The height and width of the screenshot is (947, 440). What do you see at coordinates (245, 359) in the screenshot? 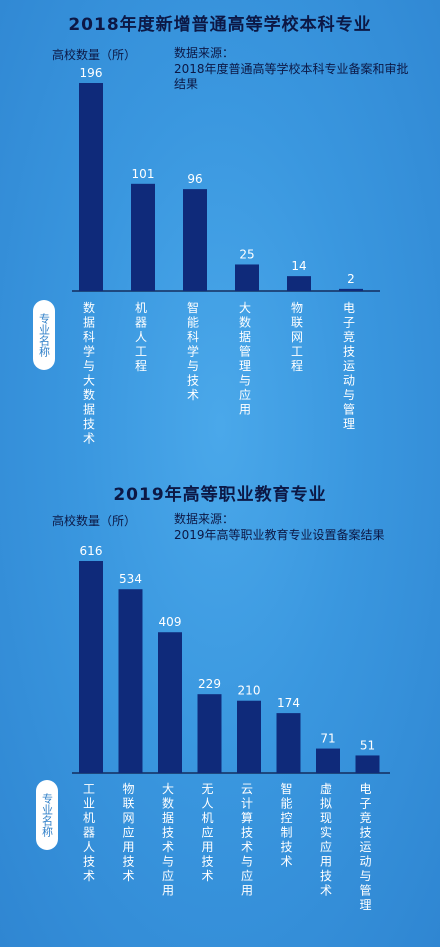
I see `chart1-category-label: 大数据管理与应用` at bounding box center [245, 359].